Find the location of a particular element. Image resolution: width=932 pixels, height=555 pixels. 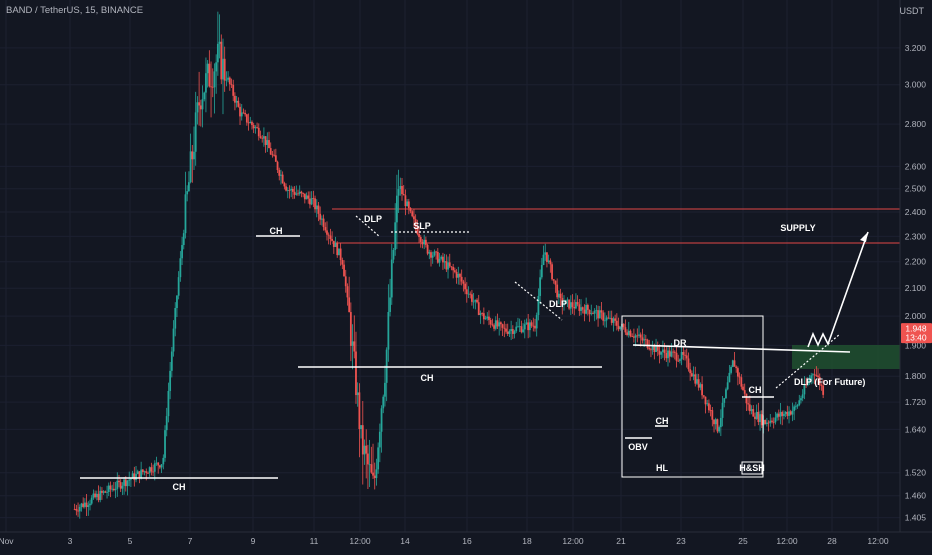

x-tick-label: 3 is located at coordinates (70, 541).